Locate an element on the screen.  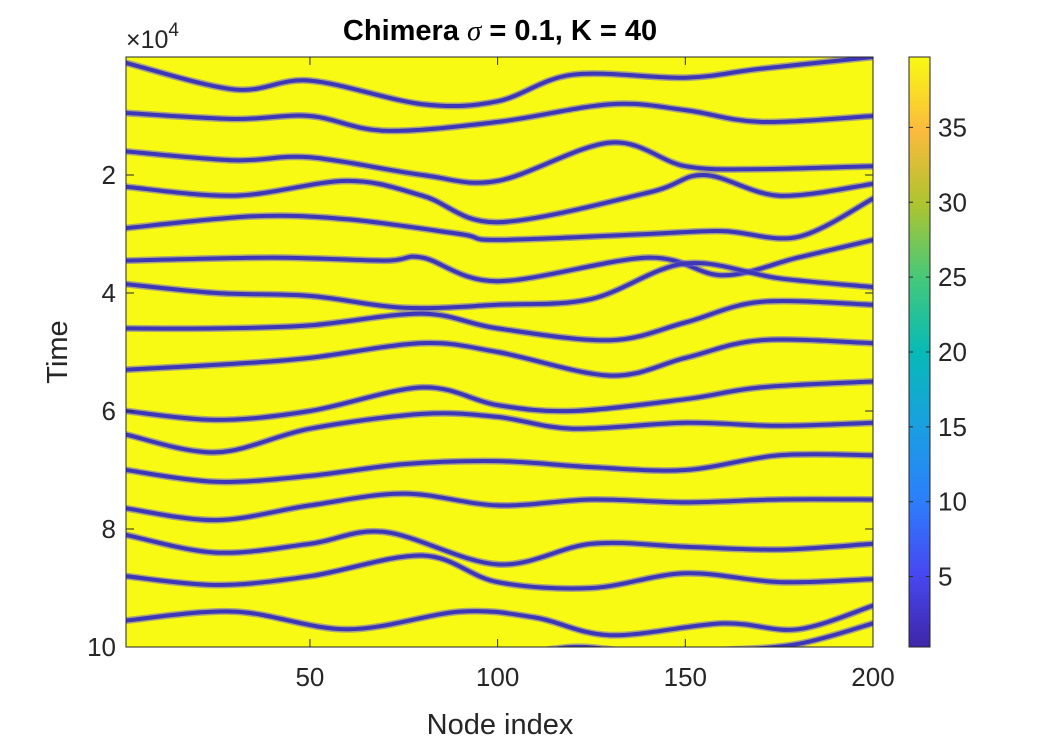
colorbar-tick-label: 5 is located at coordinates (945, 577).